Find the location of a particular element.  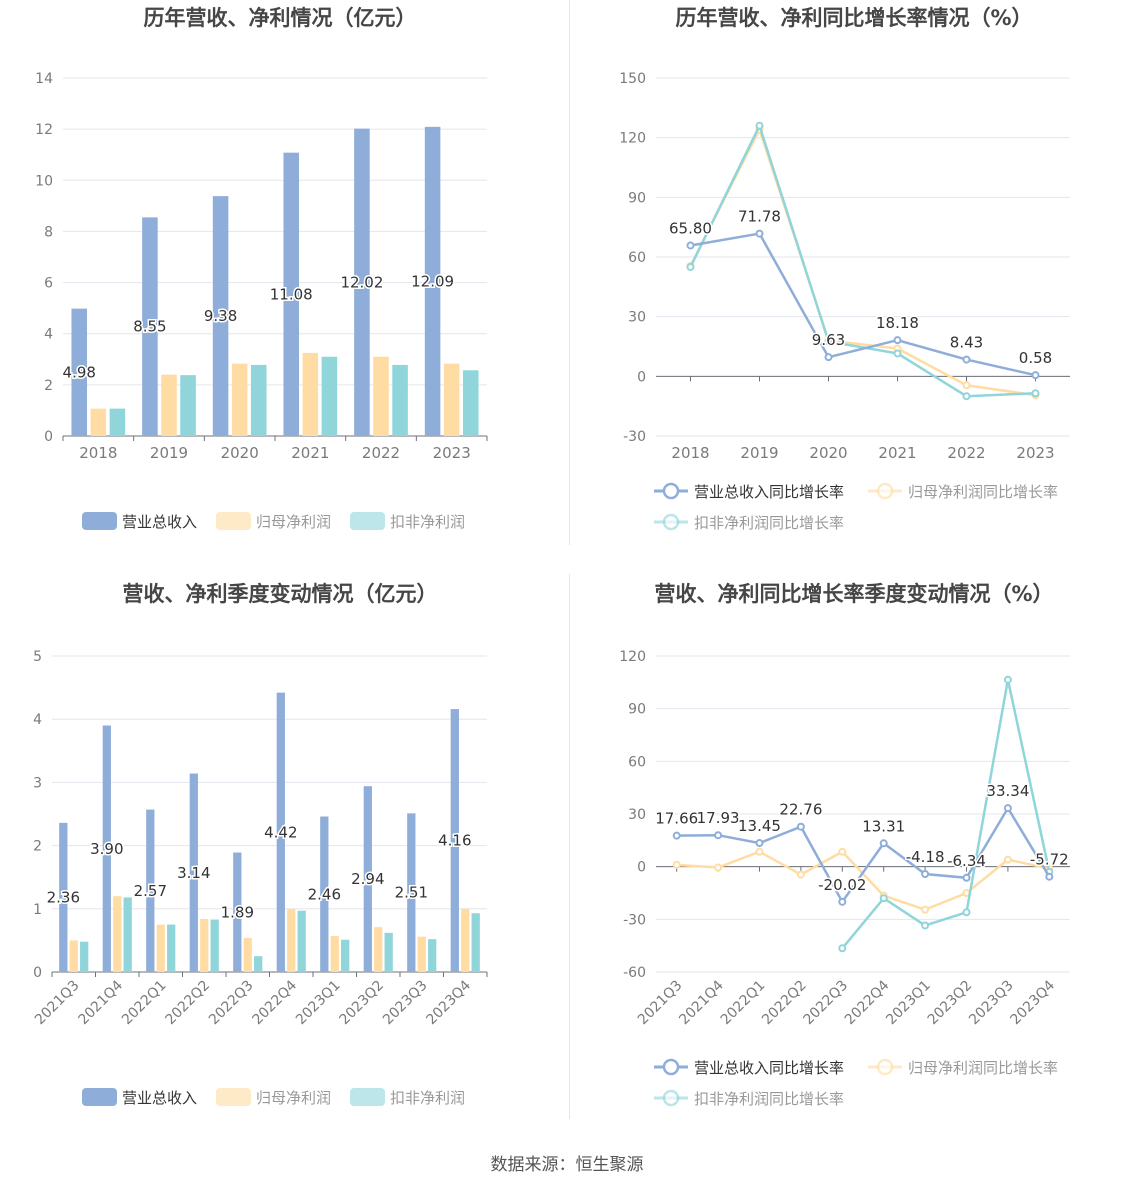

divider-top is located at coordinates (569, 272).